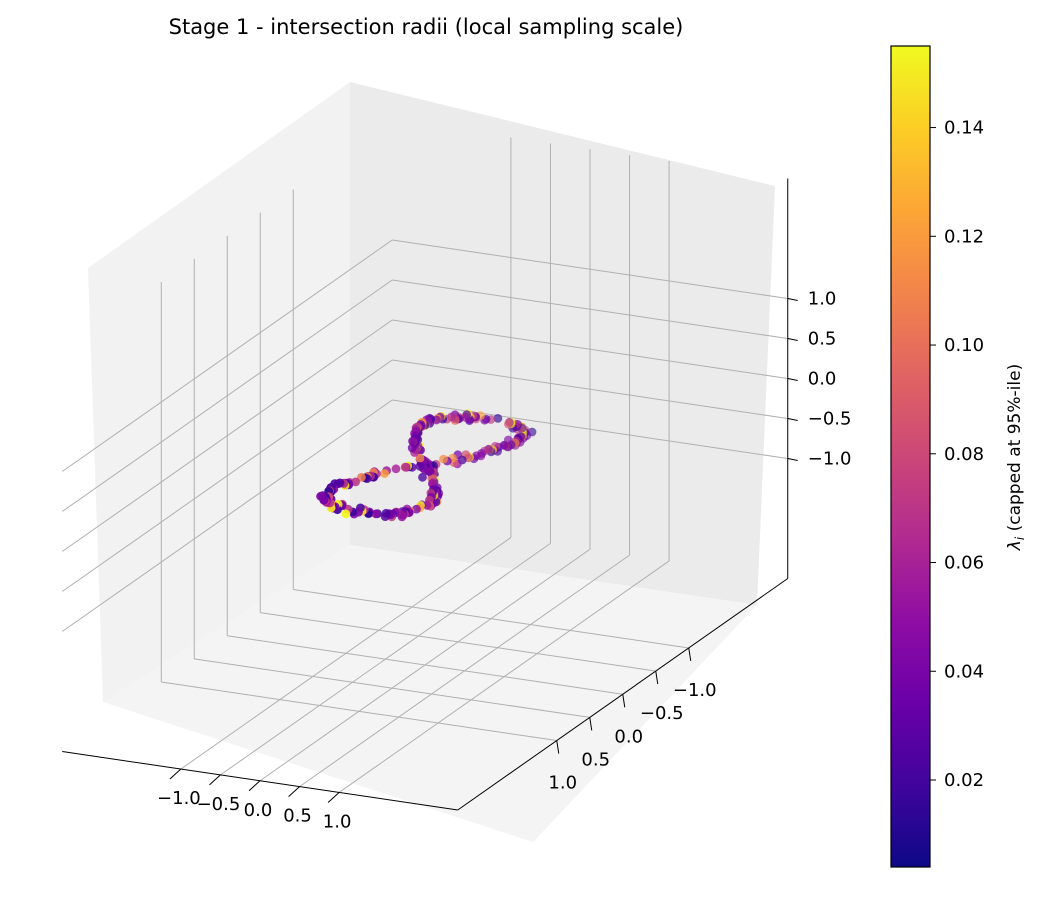 Image resolution: width=1039 pixels, height=900 pixels. Describe the element at coordinates (964, 563) in the screenshot. I see `colorbar-tick-label: 0.06` at that location.